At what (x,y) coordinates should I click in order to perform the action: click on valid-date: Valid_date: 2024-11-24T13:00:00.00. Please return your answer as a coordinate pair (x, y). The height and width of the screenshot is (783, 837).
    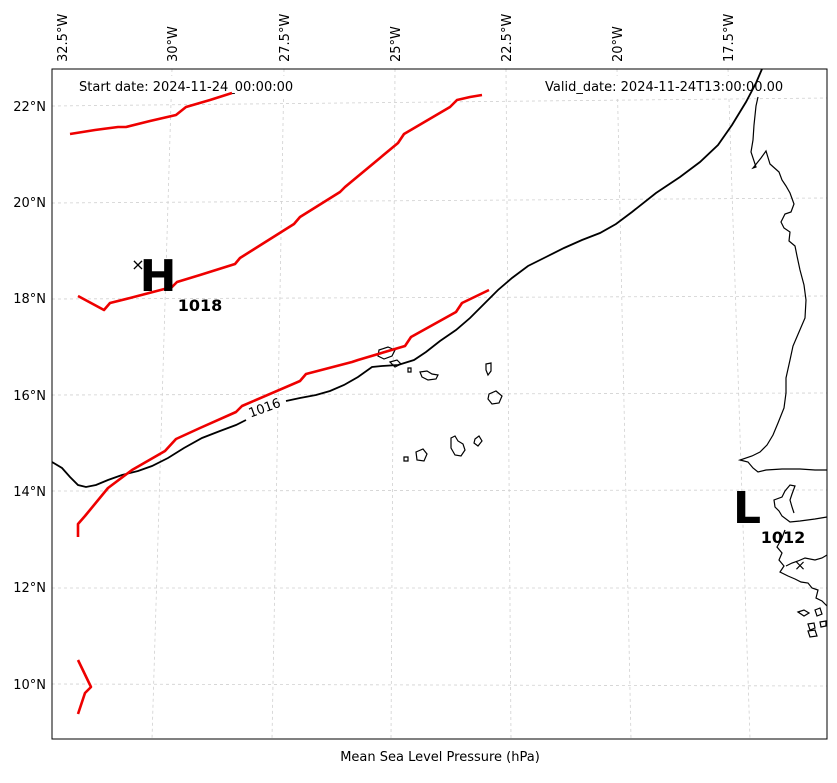
    Looking at the image, I should click on (664, 87).